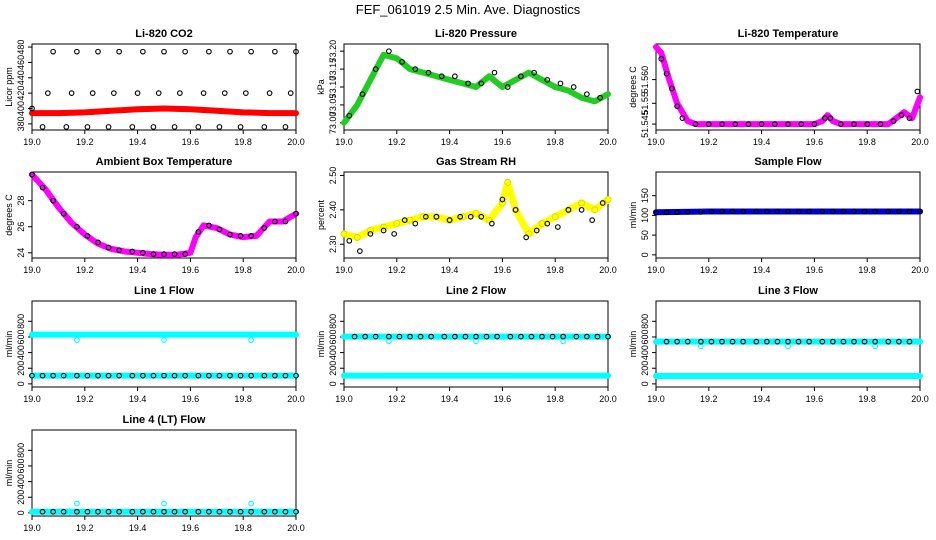 The width and height of the screenshot is (936, 540). I want to click on li_temp-ytick-label: 51.545, so click(645, 124).